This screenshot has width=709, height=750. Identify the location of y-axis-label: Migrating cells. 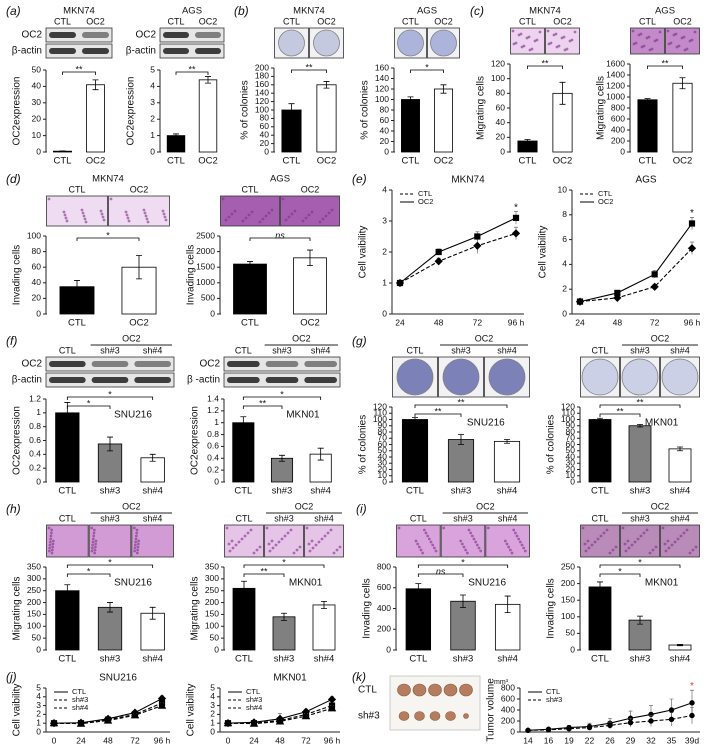
(481, 108).